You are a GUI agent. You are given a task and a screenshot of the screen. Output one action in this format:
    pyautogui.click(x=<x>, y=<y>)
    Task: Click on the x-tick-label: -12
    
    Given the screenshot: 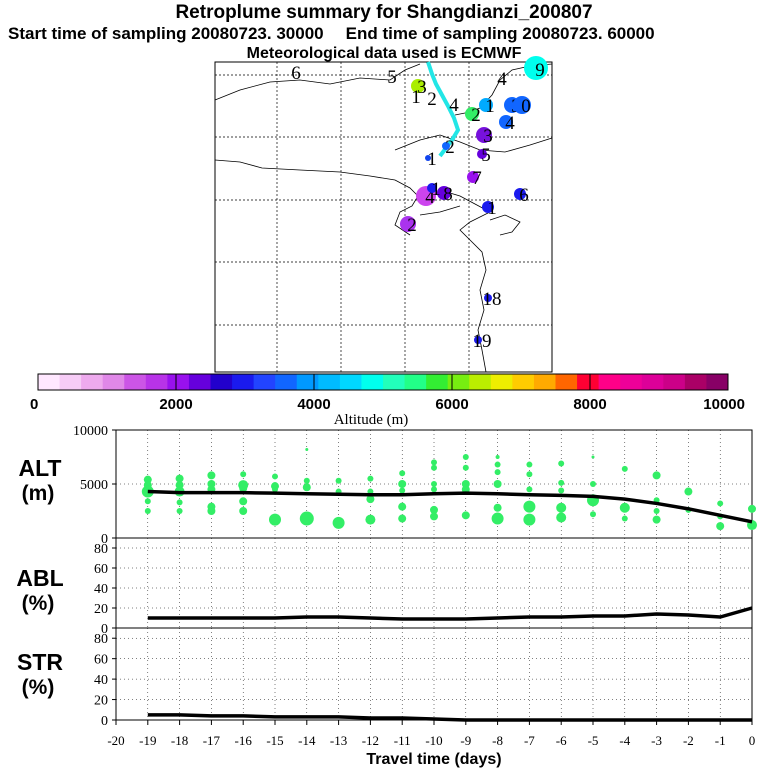 What is the action you would take?
    pyautogui.click(x=370, y=740)
    